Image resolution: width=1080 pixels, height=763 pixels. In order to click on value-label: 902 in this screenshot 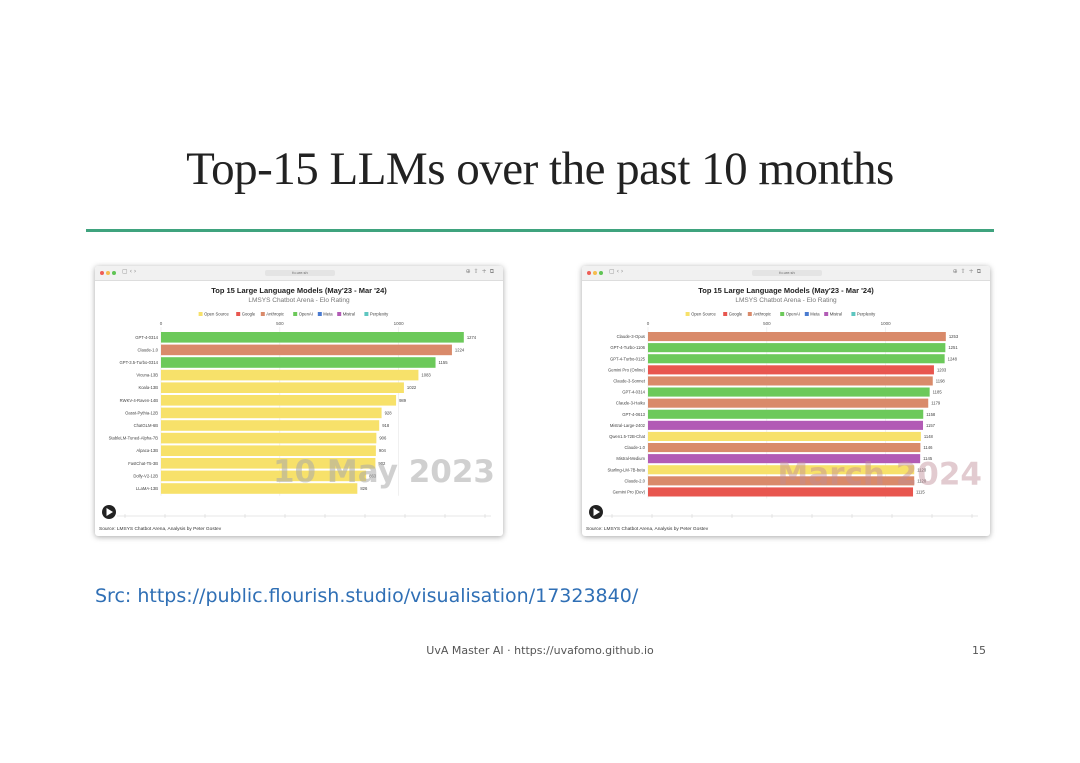, I will do `click(382, 463)`.